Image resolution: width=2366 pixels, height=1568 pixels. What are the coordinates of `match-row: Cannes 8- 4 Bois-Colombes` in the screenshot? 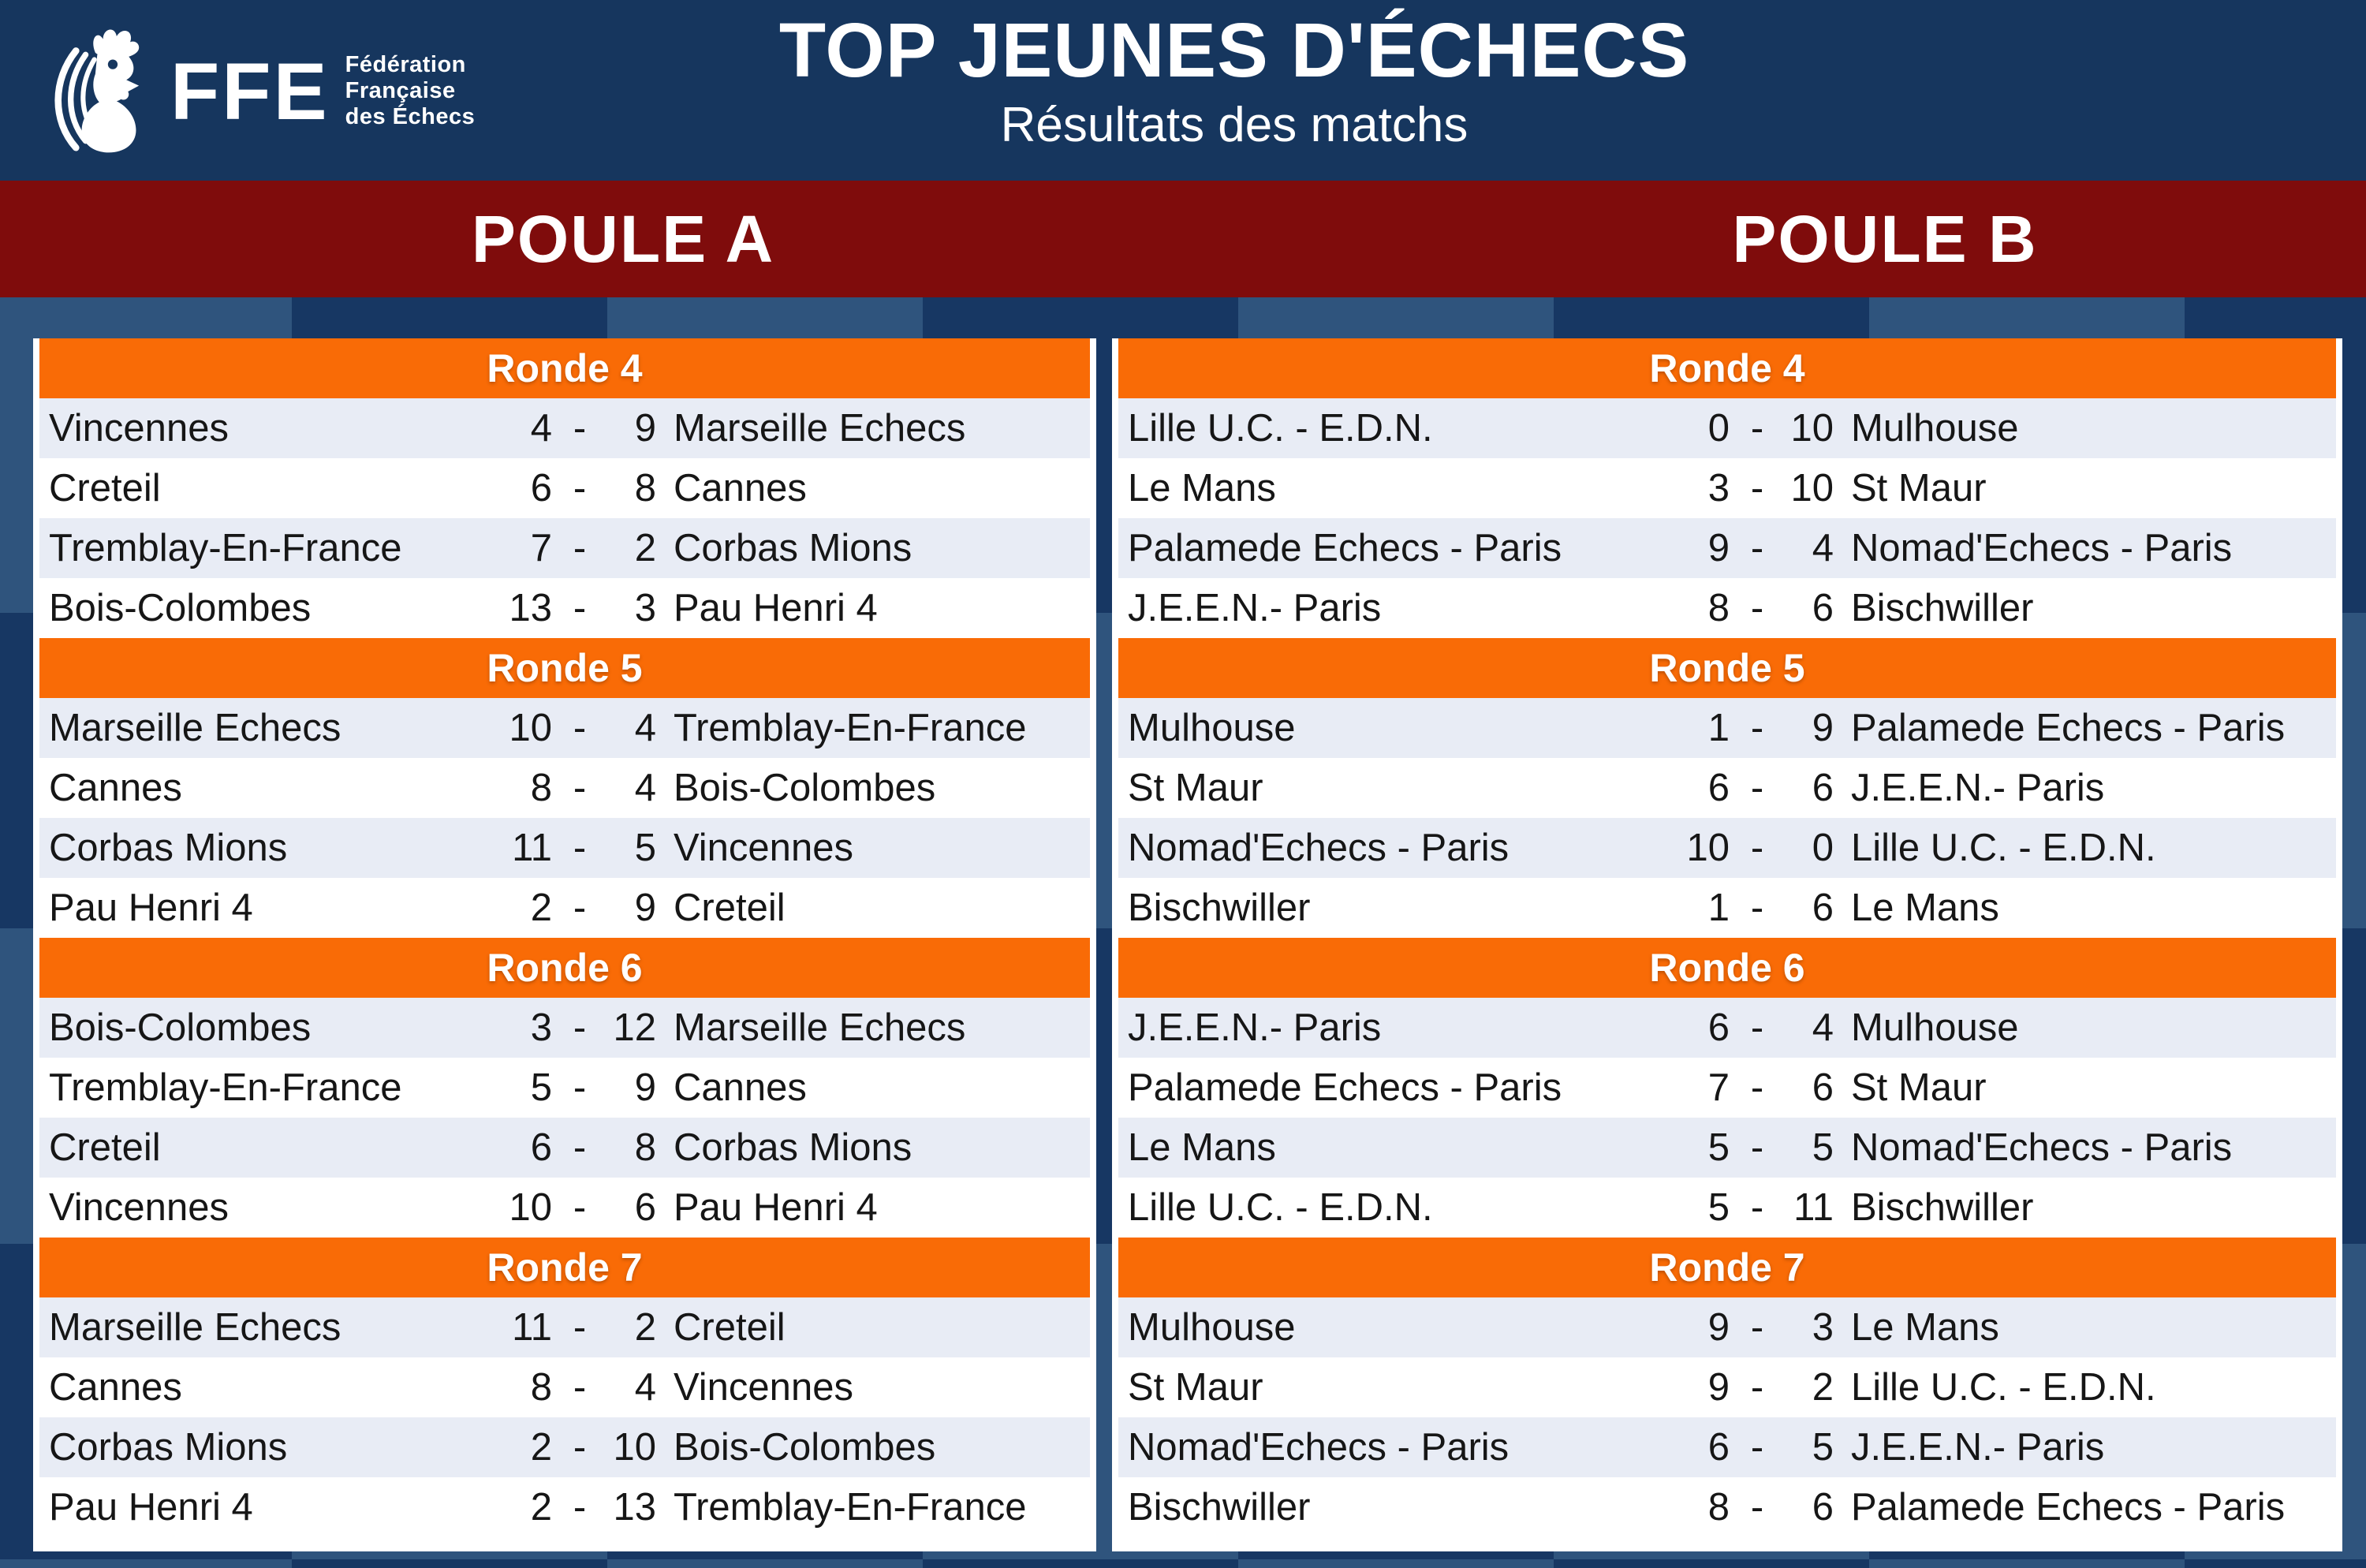 It's located at (564, 788).